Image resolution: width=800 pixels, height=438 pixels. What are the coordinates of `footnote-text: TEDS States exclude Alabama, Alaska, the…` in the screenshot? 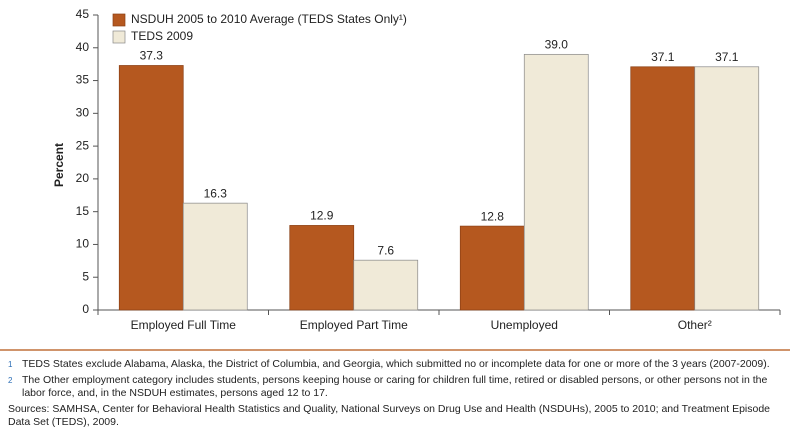 It's located at (396, 364).